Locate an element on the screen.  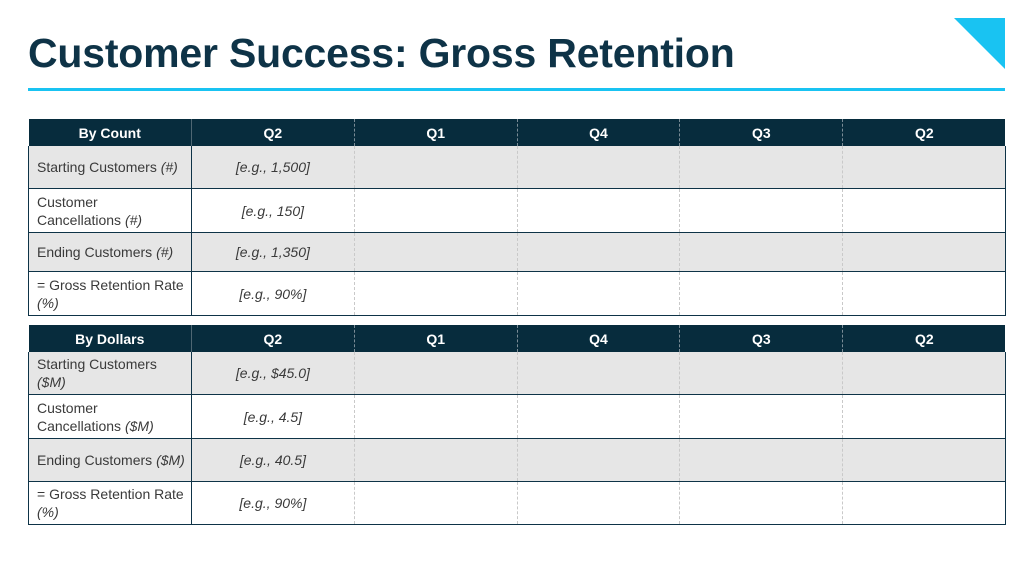
row-label-cell: Starting Customers ($M) is located at coordinates (110, 373).